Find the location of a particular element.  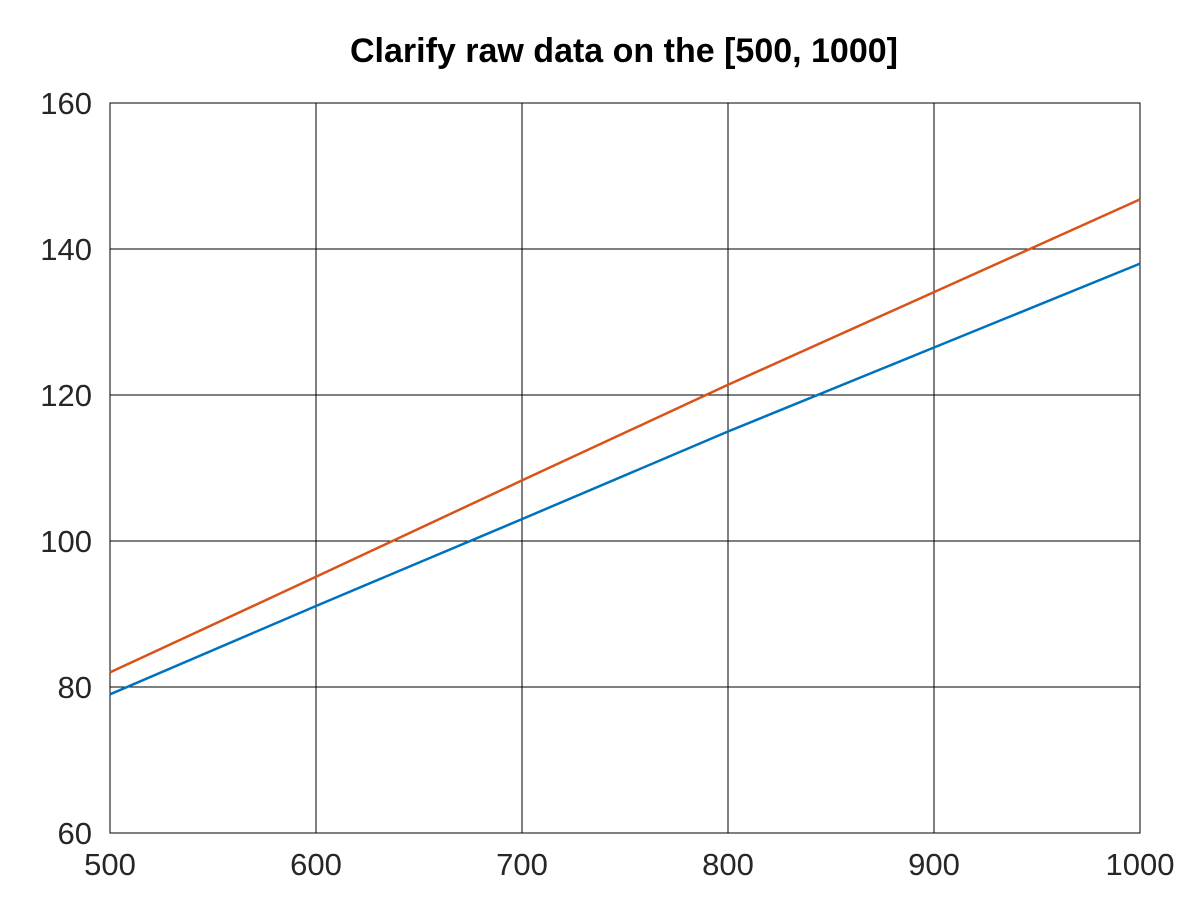

y-tick-label: 80 is located at coordinates (75, 687).